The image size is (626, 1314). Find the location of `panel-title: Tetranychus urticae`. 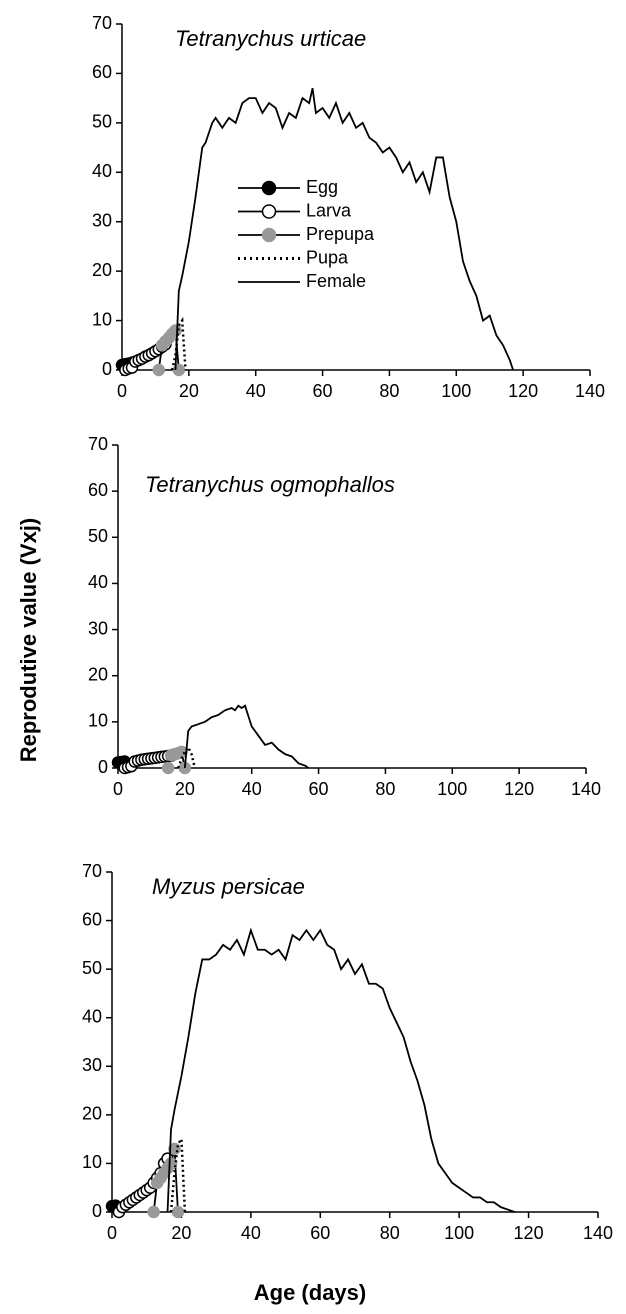

panel-title: Tetranychus urticae is located at coordinates (270, 38).